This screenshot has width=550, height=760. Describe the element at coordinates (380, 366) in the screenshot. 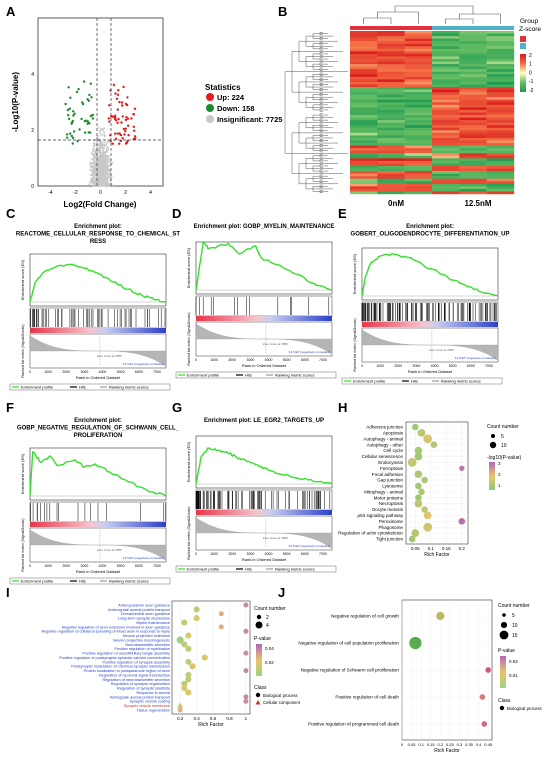

I see `gsea-x-tick-label: 1000` at that location.